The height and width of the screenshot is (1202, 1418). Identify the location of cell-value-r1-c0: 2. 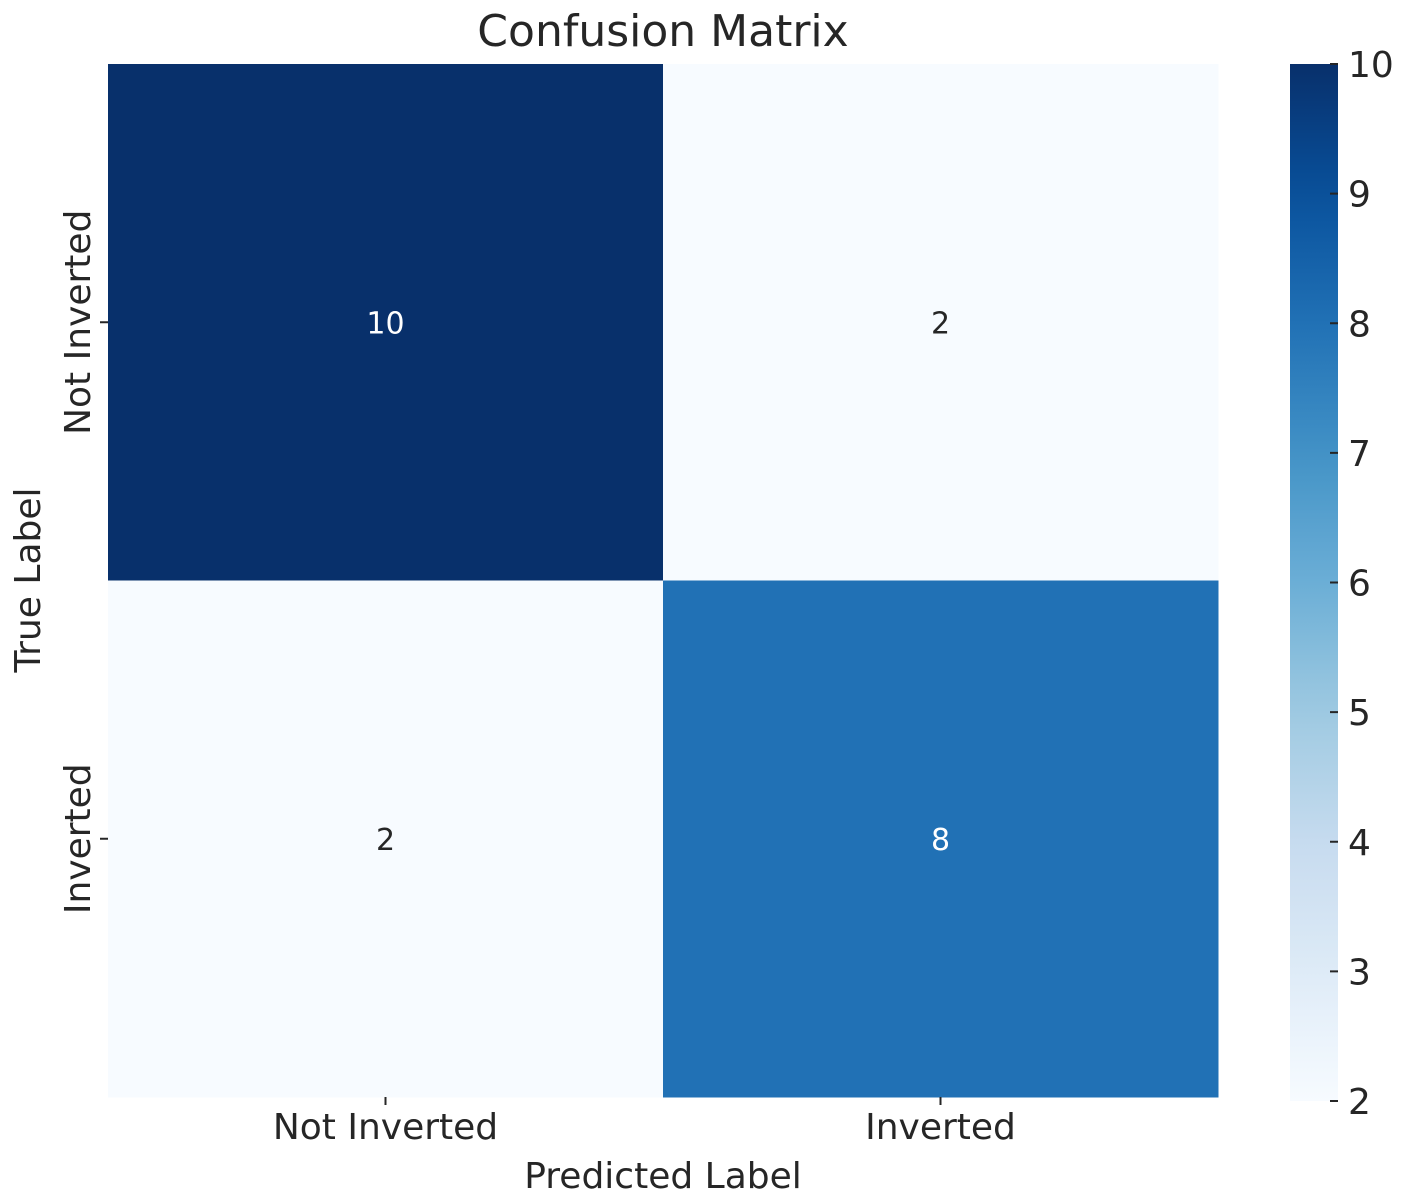
(385, 840).